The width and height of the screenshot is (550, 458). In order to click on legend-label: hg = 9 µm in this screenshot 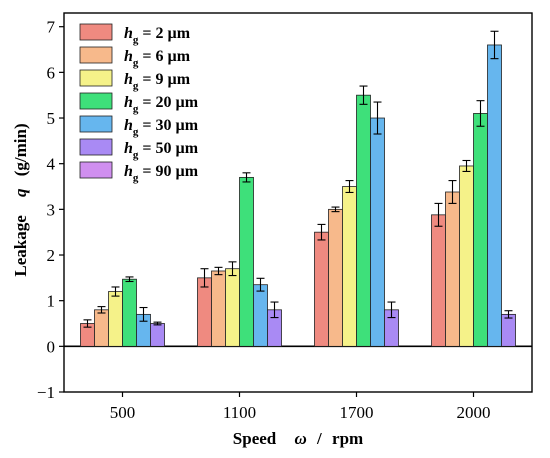, I will do `click(157, 81)`.